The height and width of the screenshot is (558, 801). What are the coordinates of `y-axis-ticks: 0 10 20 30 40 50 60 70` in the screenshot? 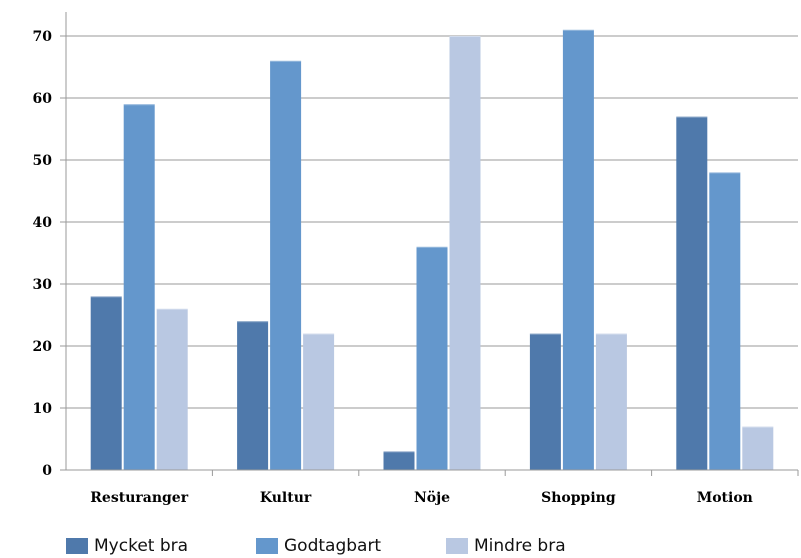 It's located at (49, 254).